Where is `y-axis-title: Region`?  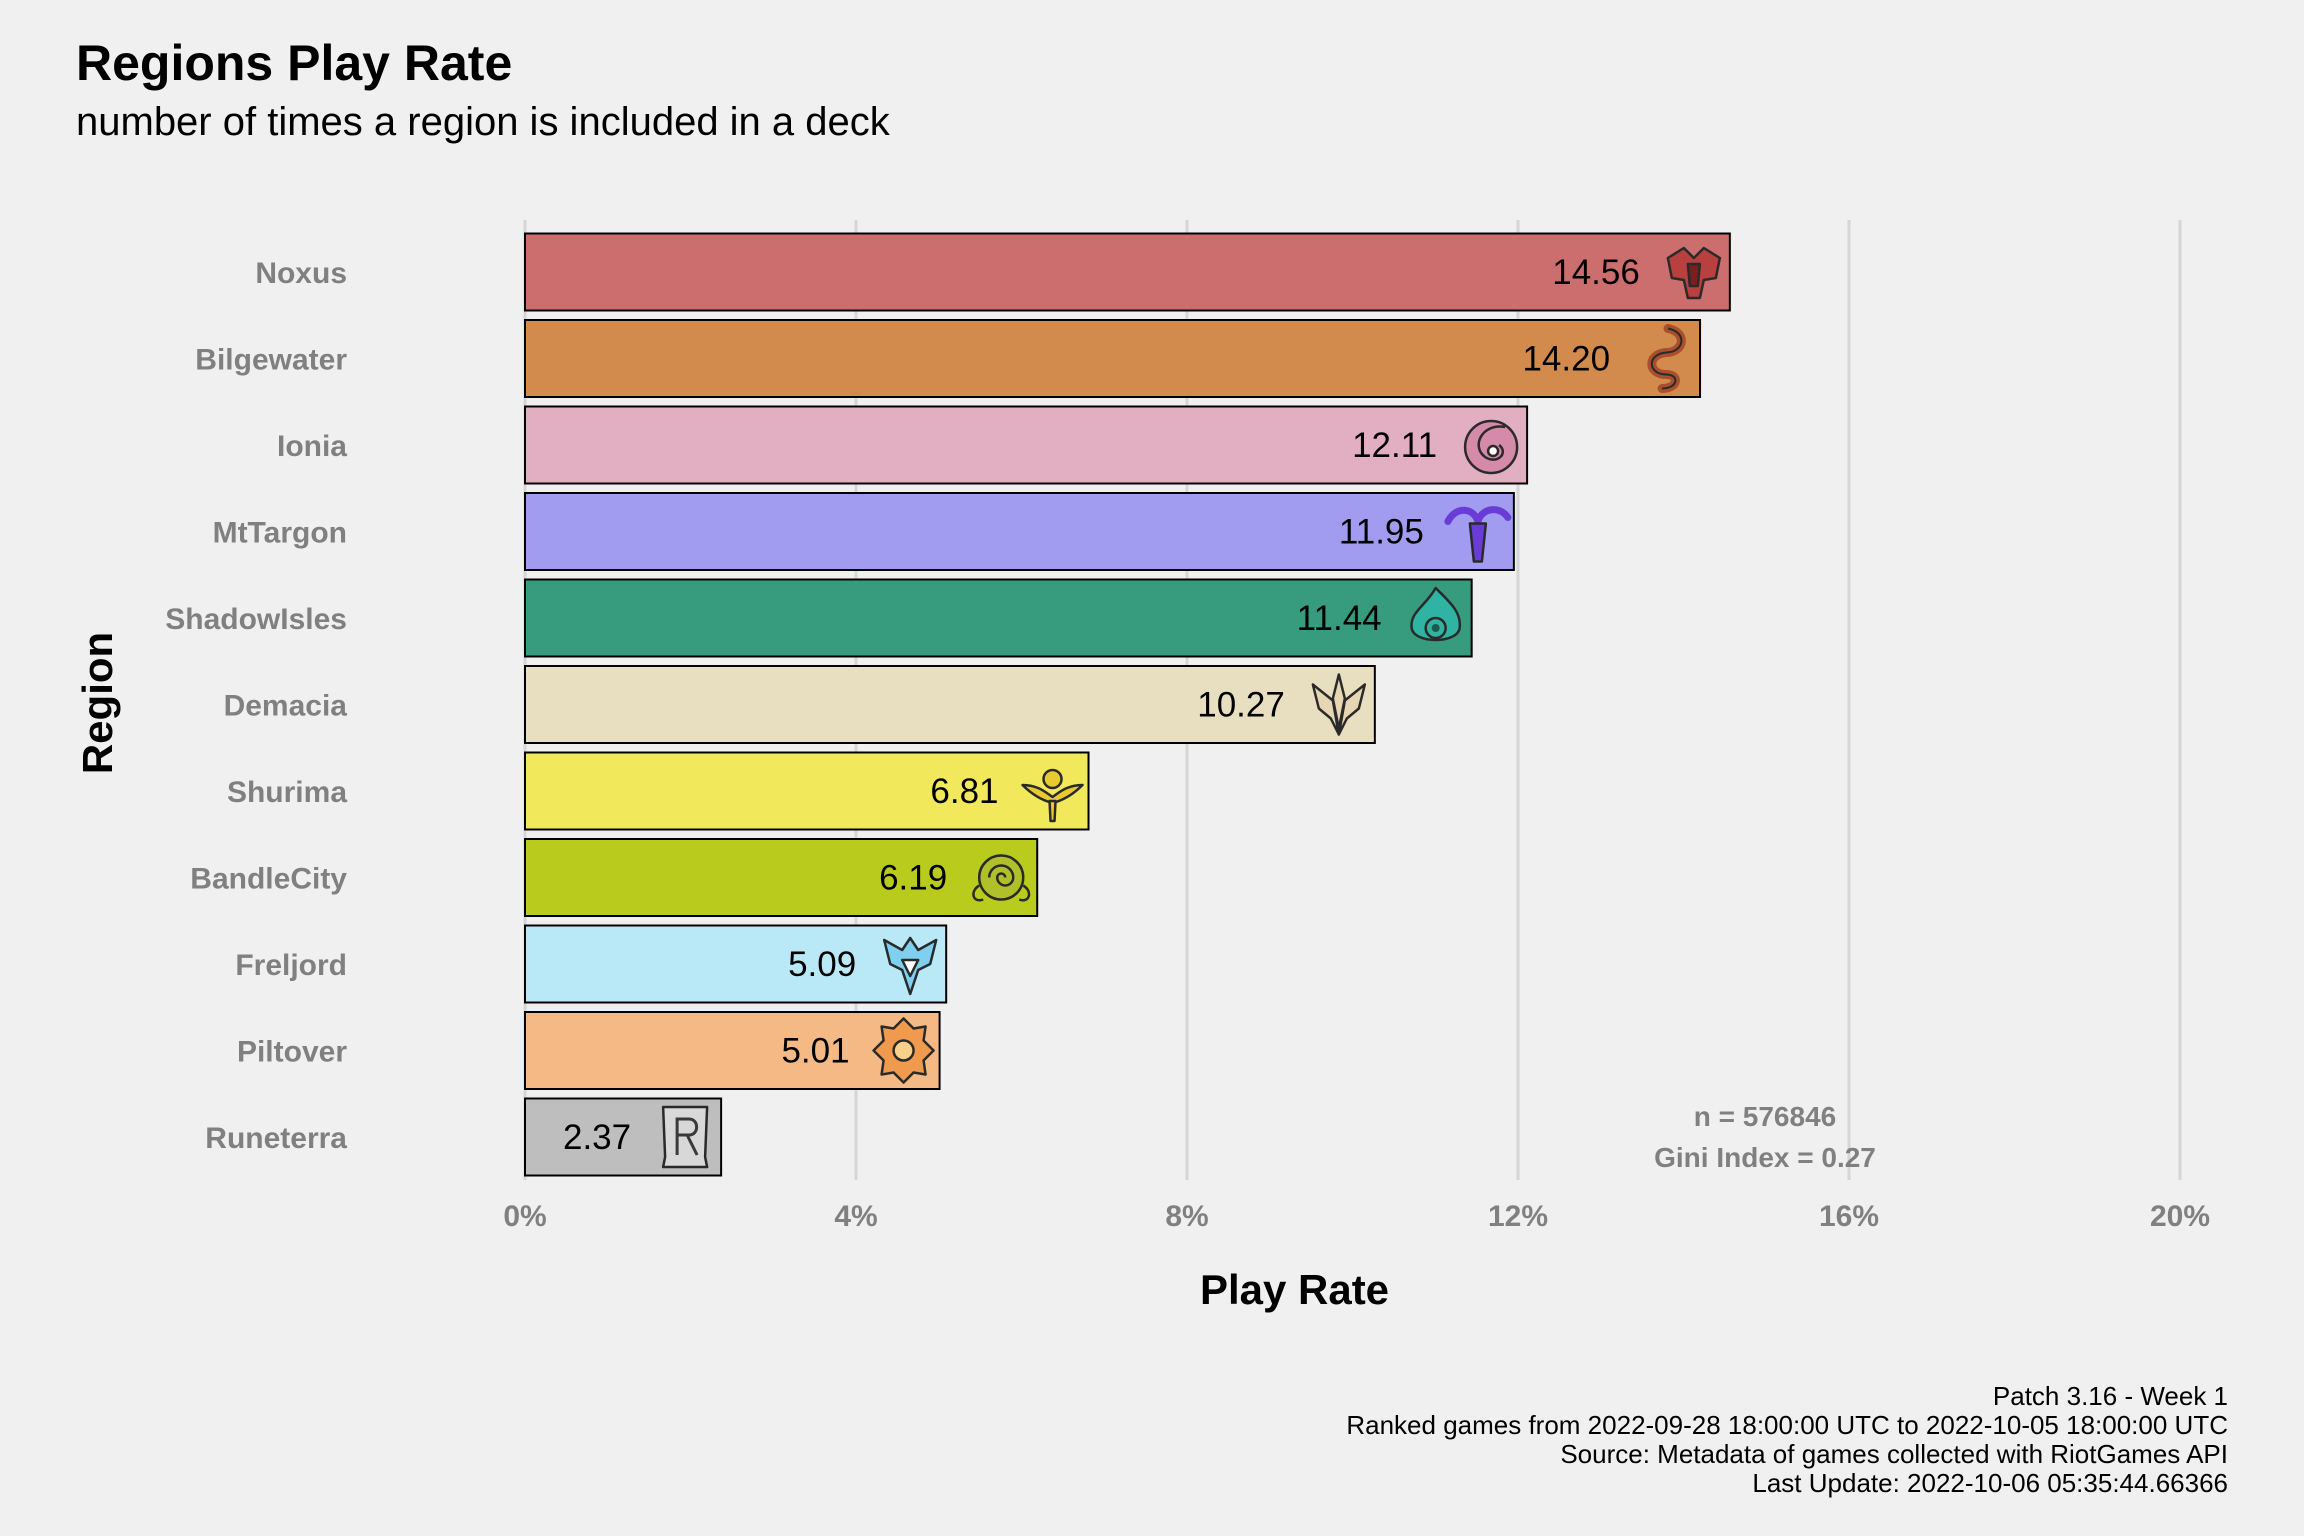 y-axis-title: Region is located at coordinates (97, 703).